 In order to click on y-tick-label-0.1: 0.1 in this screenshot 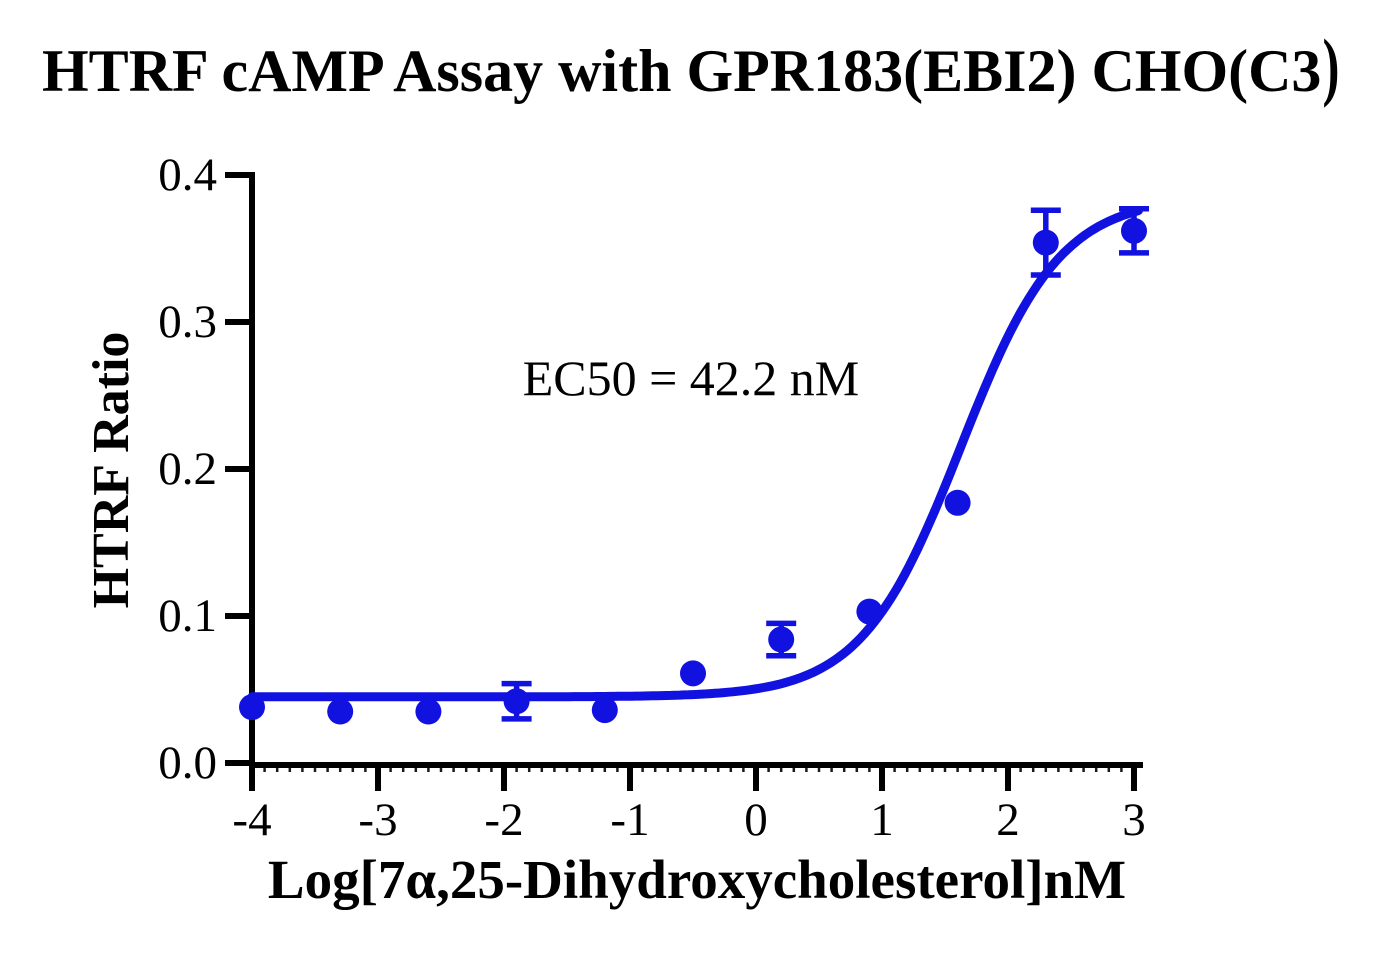, I will do `click(187, 616)`.